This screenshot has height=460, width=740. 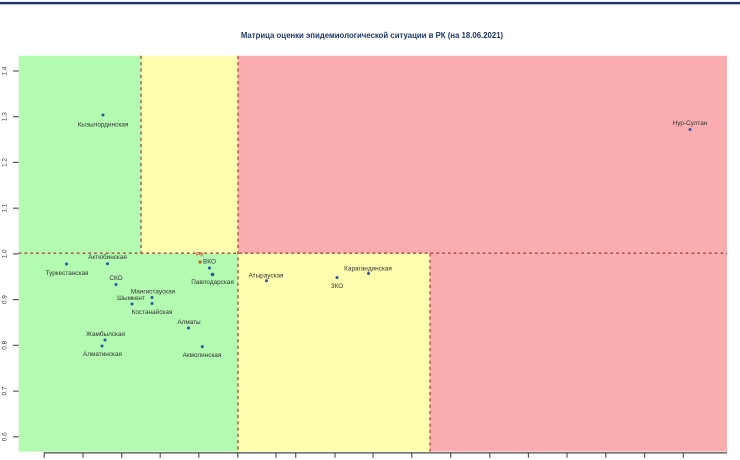 I want to click on svg-text: 1.4, so click(x=4, y=70).